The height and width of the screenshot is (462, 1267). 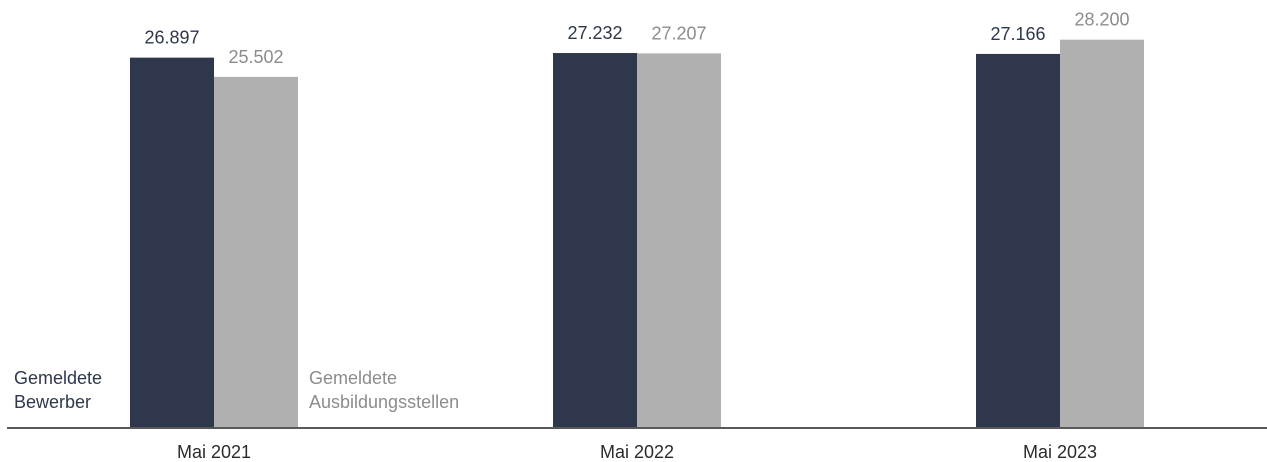 What do you see at coordinates (384, 402) in the screenshot?
I see `legend-label-ausbildungsstellen-line-2: Ausbildungsstellen` at bounding box center [384, 402].